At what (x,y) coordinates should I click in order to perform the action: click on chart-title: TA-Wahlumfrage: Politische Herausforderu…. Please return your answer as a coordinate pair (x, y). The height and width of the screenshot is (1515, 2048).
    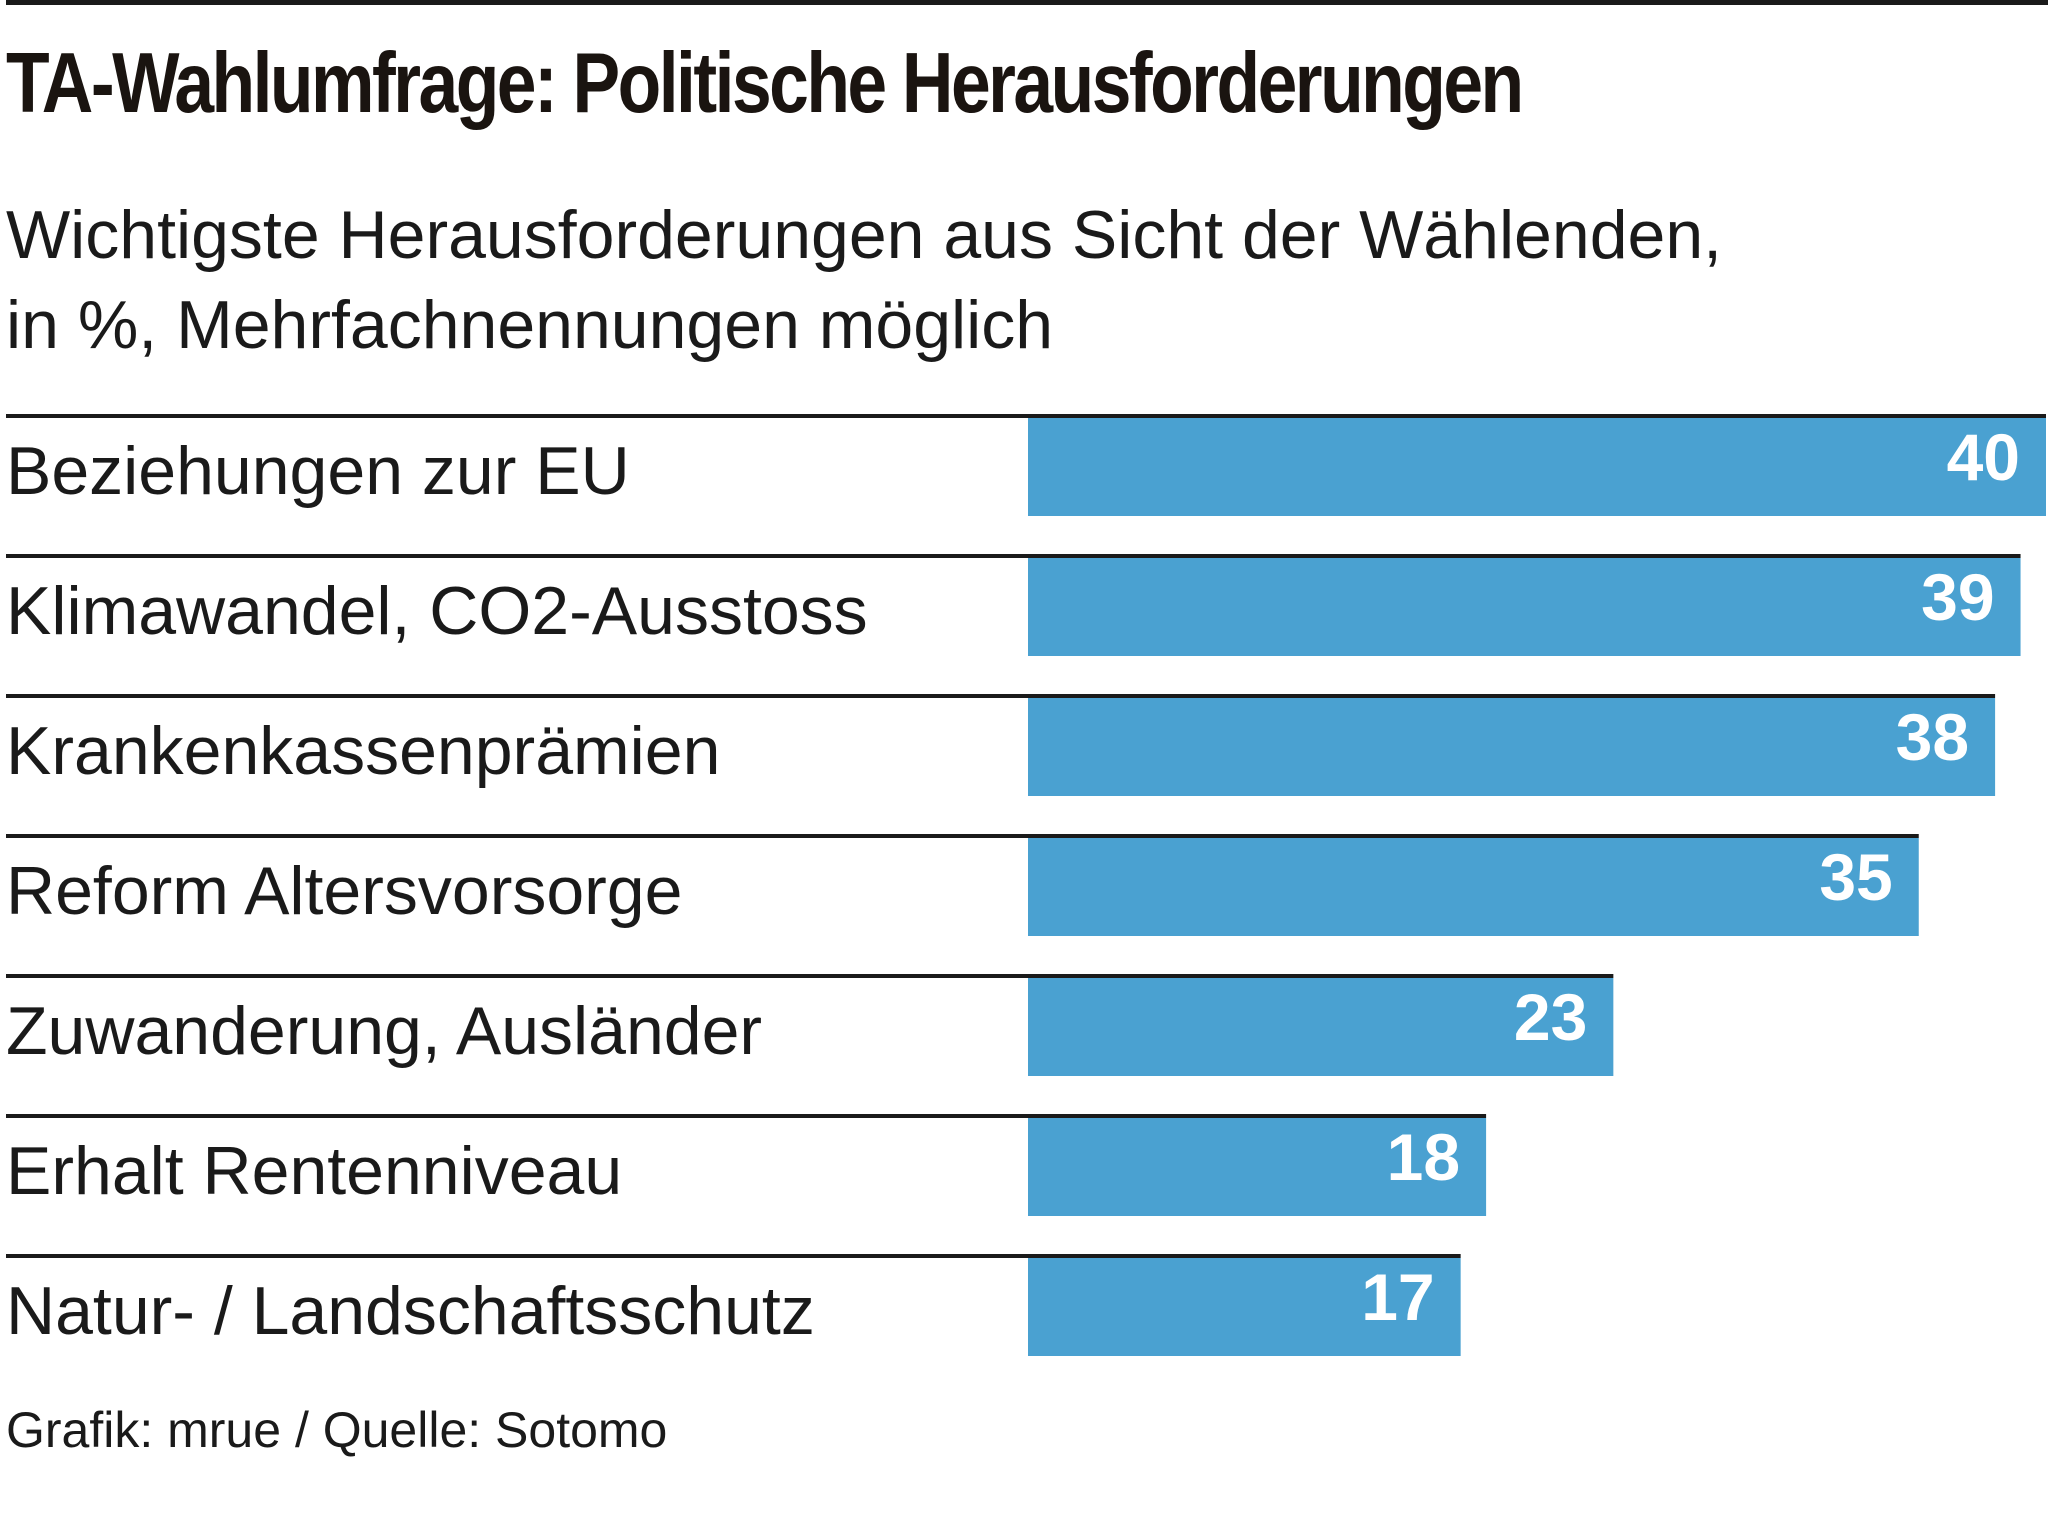
    Looking at the image, I should click on (765, 83).